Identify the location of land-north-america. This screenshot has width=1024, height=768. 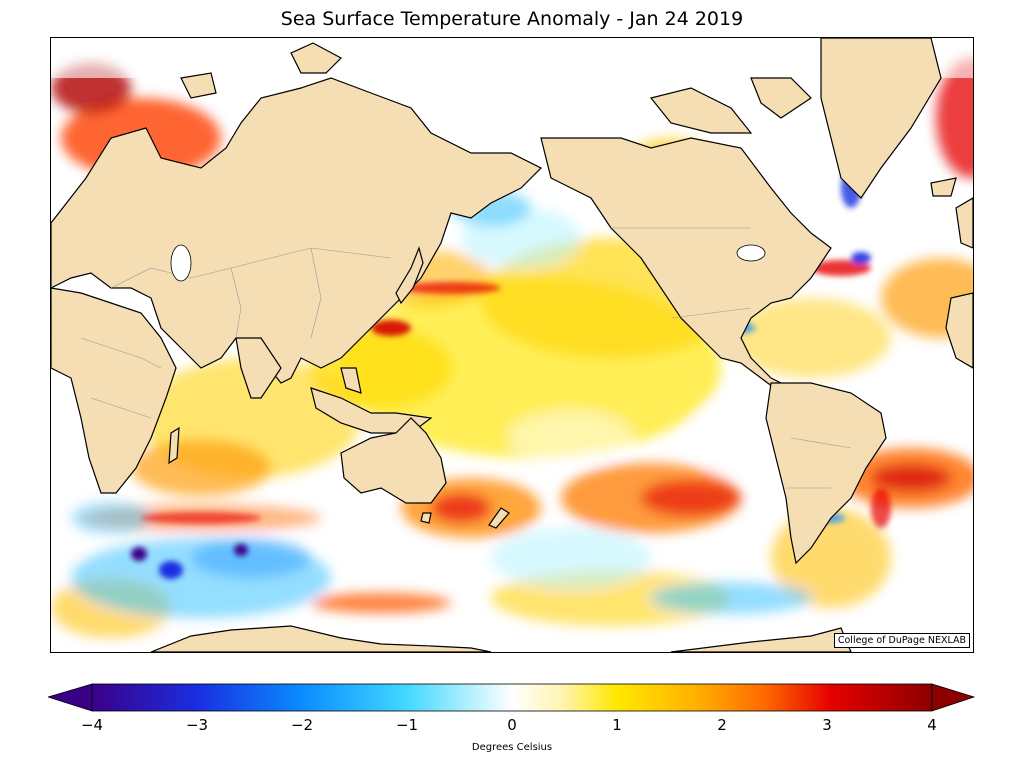
(686, 265).